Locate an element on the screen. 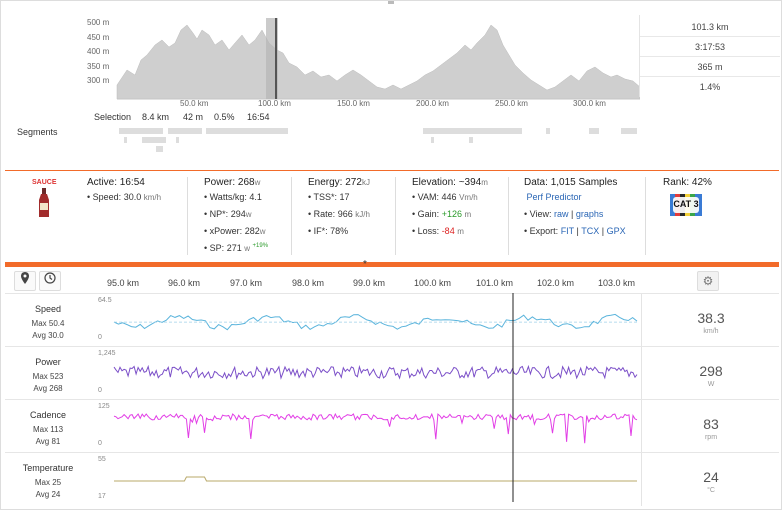 This screenshot has width=782, height=510. np-label: • NP*: is located at coordinates (216, 214).